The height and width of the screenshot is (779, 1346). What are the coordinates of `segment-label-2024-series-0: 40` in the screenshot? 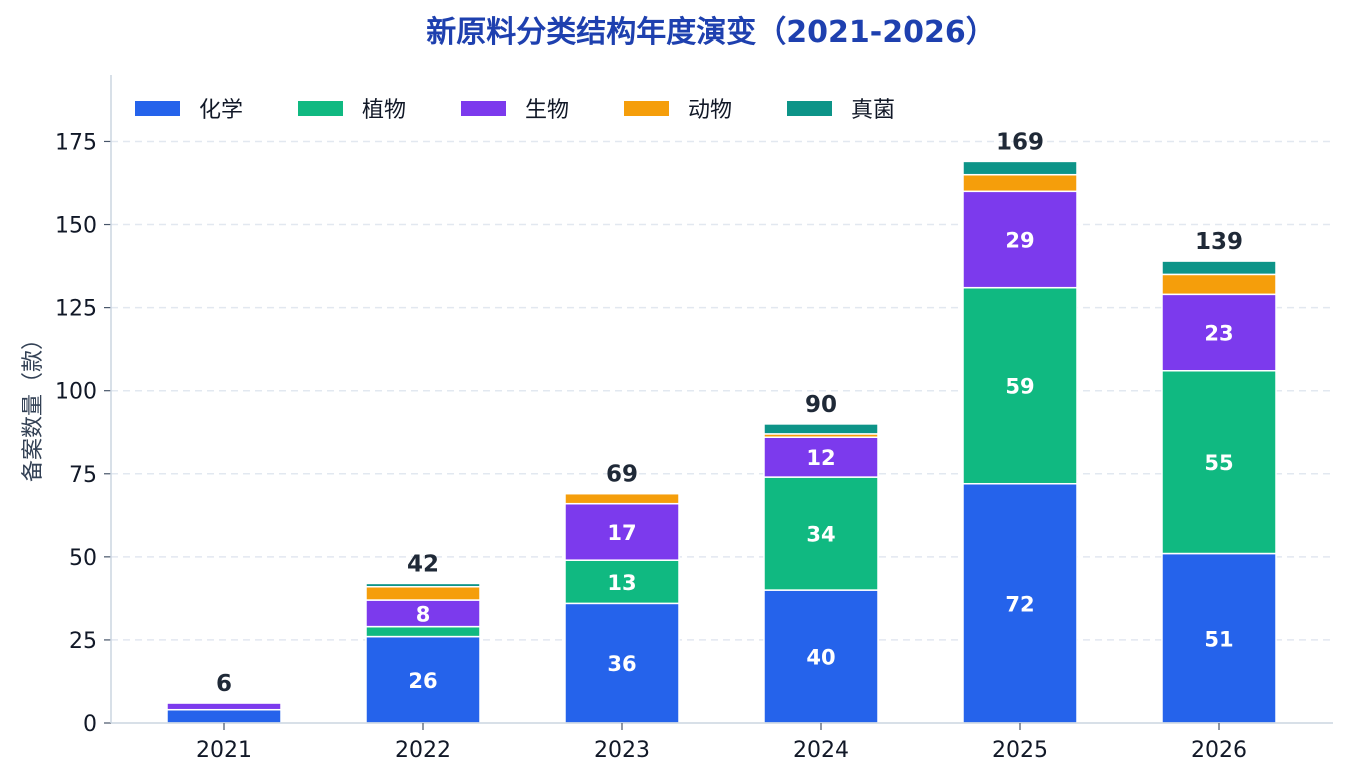 It's located at (820, 658).